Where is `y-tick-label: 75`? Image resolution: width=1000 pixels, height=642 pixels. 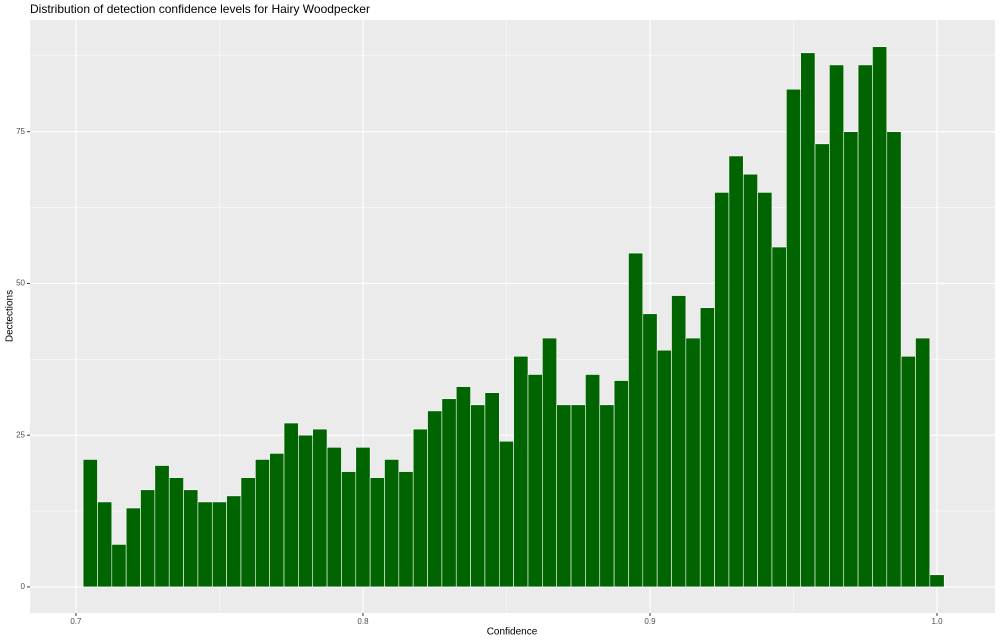
y-tick-label: 75 is located at coordinates (20, 131).